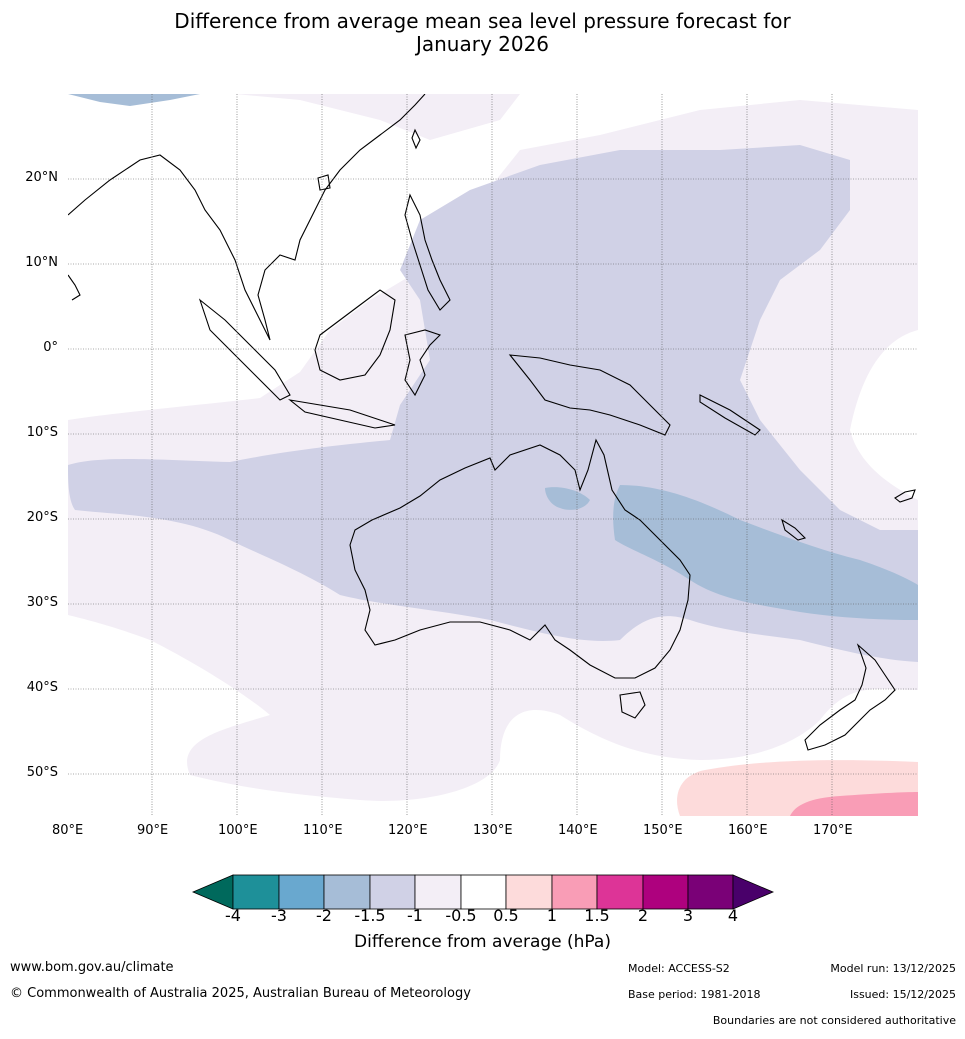 The height and width of the screenshot is (1039, 965). I want to click on fiji-coast, so click(905, 496).